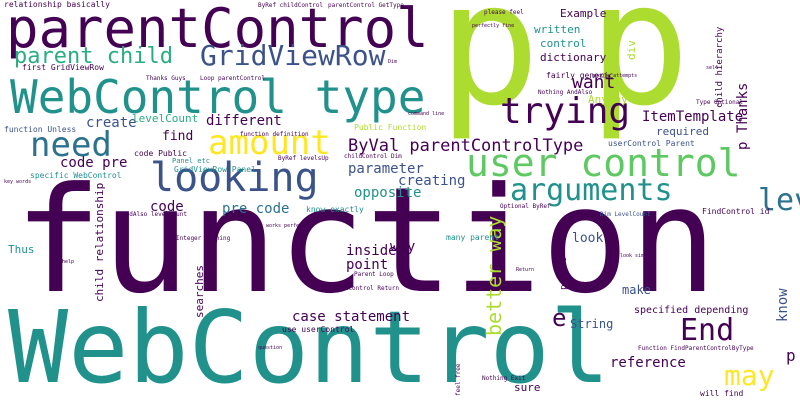 This screenshot has height=400, width=800. What do you see at coordinates (722, 393) in the screenshot?
I see `cloud-word: will find` at bounding box center [722, 393].